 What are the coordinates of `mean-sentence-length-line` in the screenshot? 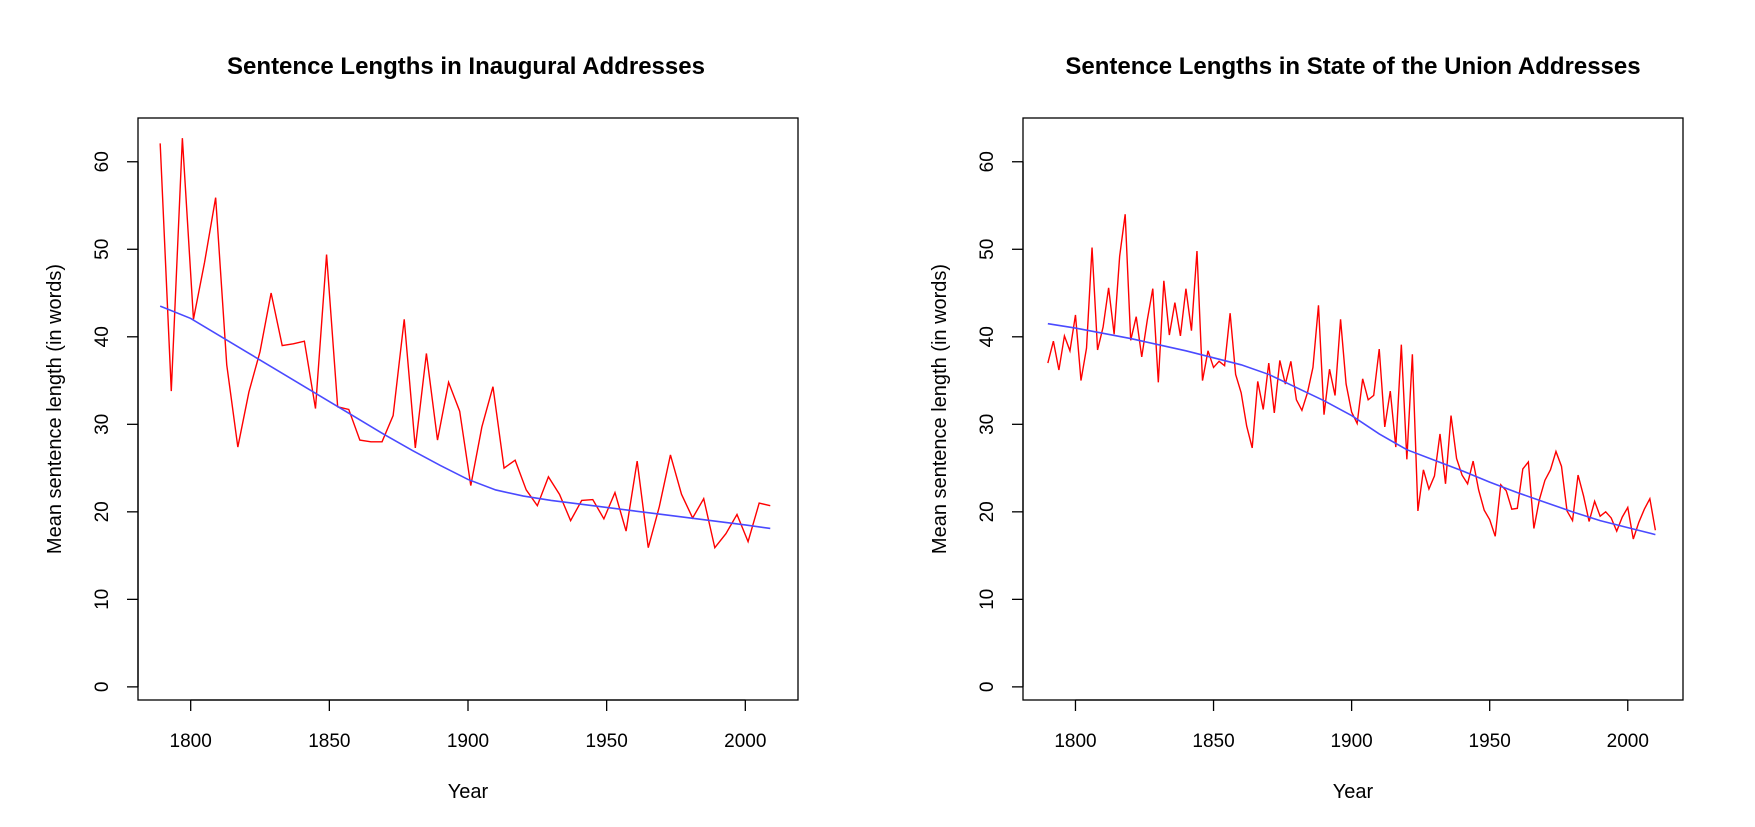 It's located at (1352, 377).